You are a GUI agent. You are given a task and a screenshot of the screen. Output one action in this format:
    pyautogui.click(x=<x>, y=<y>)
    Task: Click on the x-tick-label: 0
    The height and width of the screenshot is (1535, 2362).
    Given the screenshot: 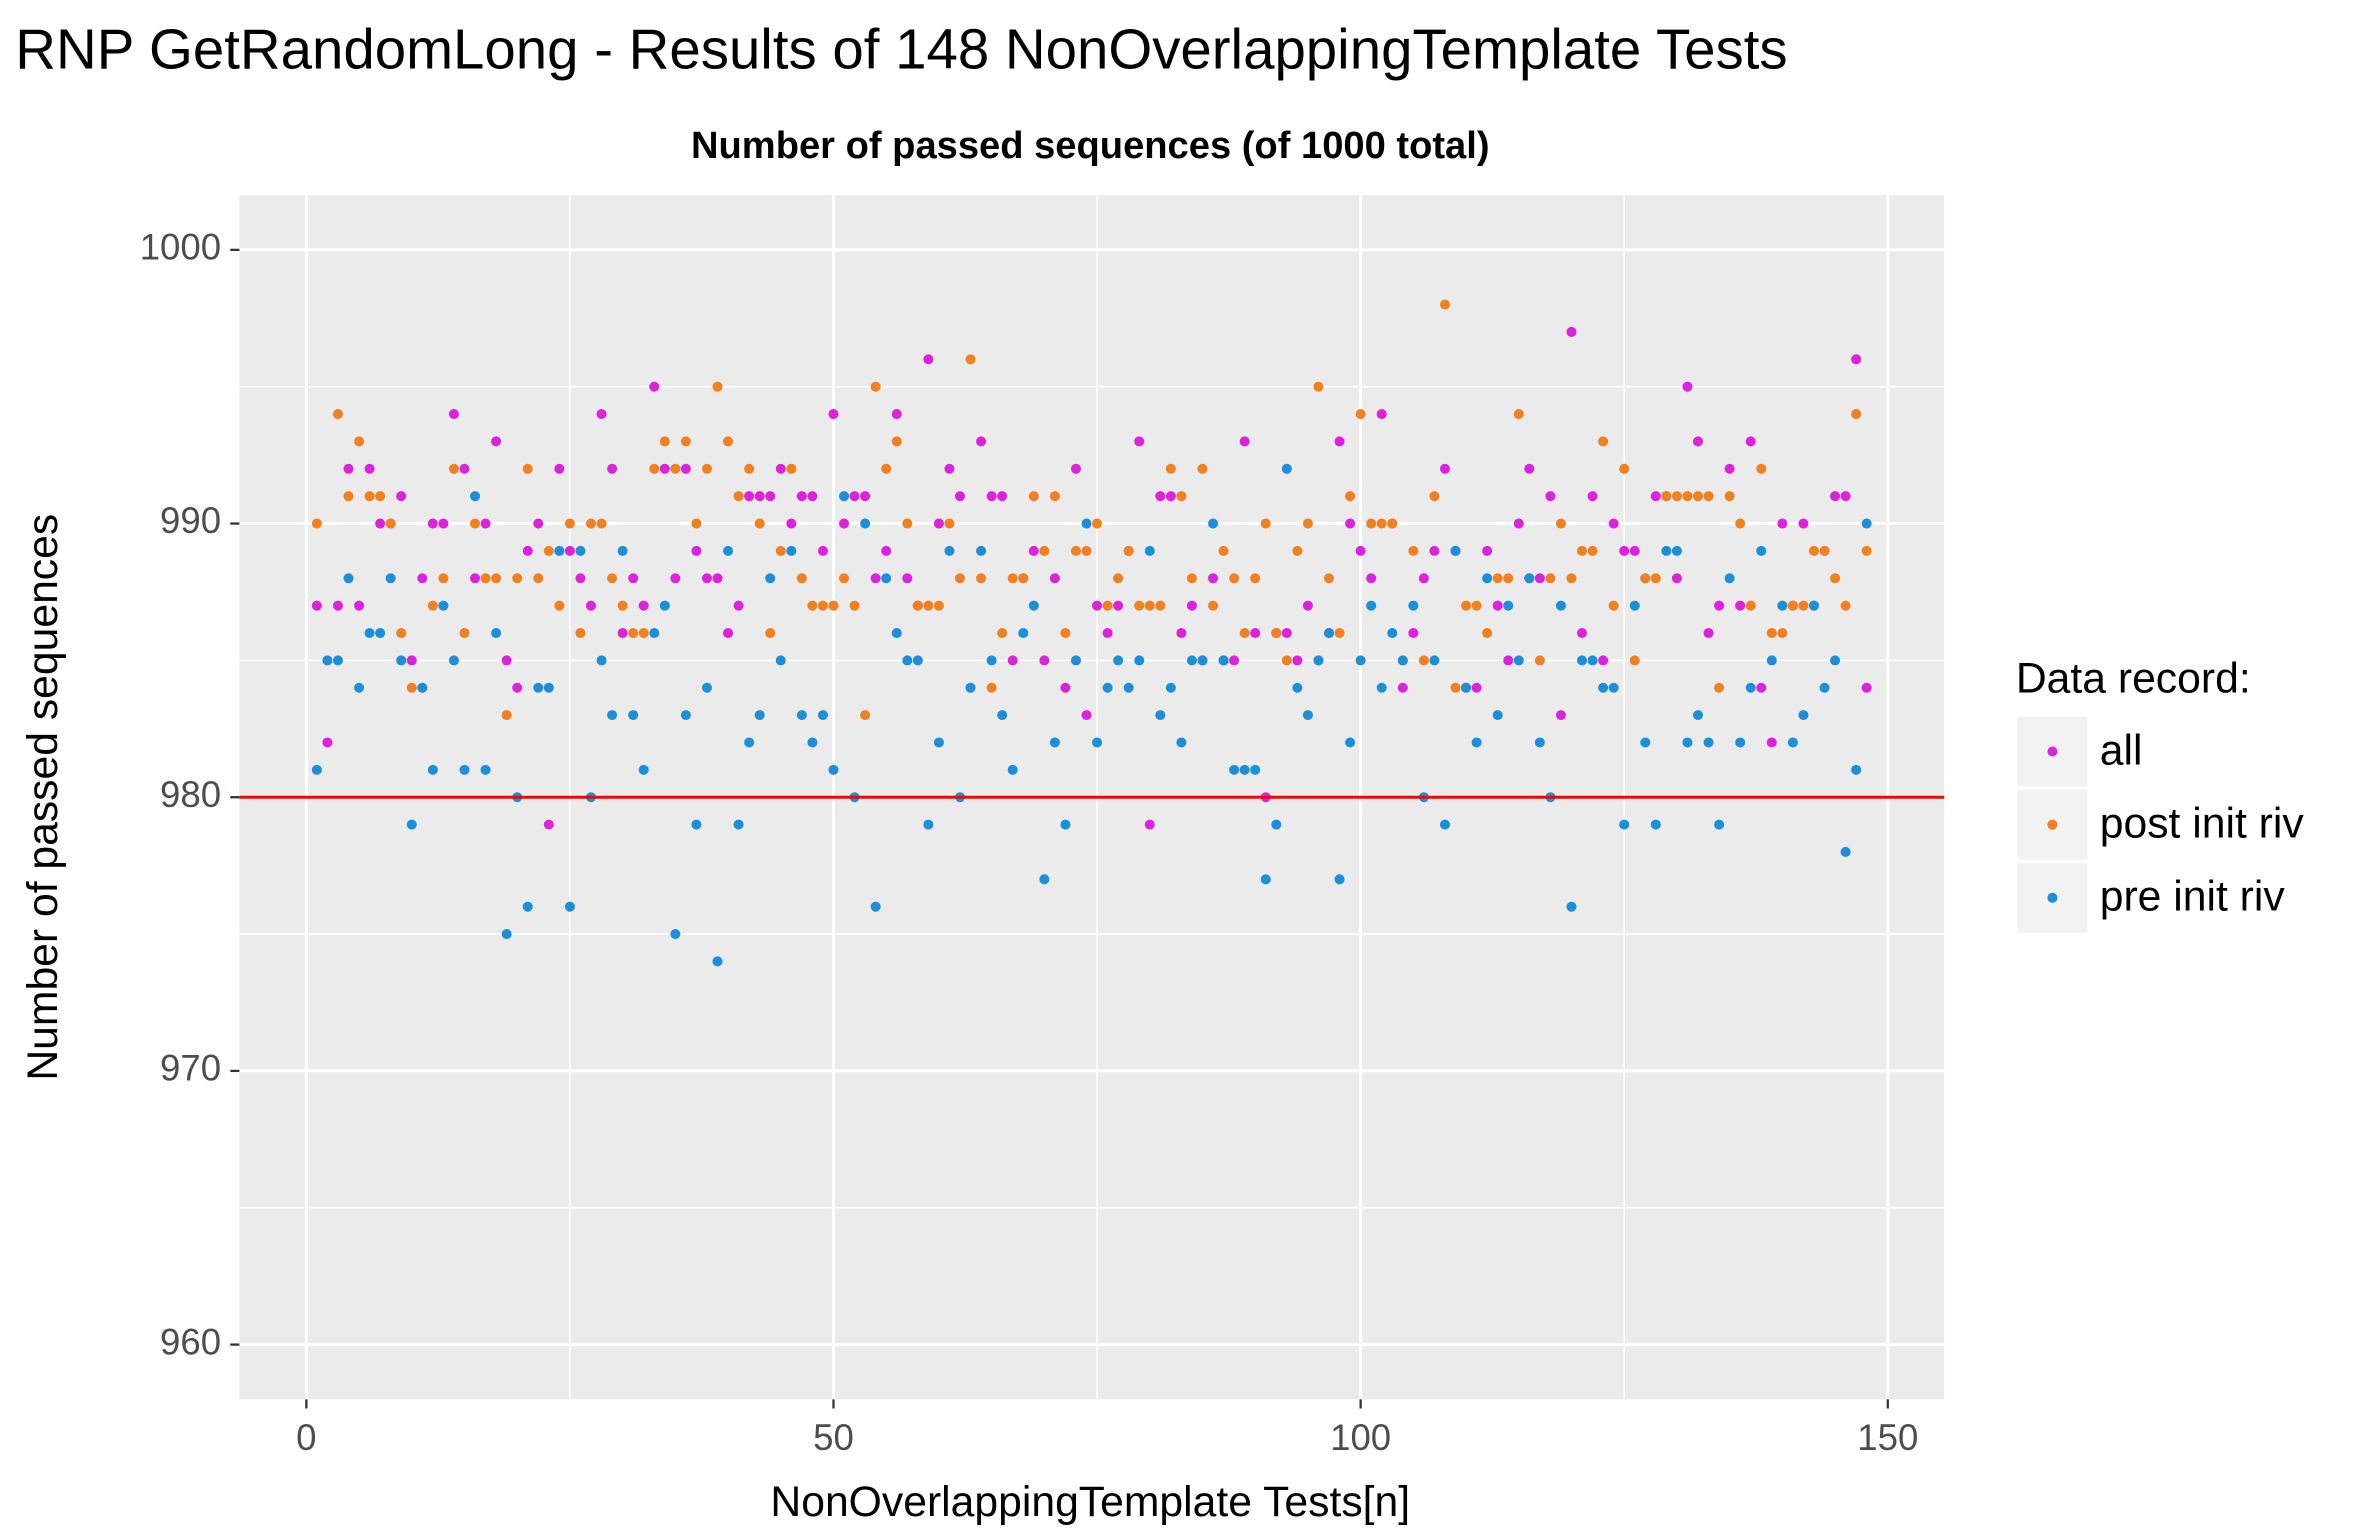 What is the action you would take?
    pyautogui.click(x=306, y=1437)
    